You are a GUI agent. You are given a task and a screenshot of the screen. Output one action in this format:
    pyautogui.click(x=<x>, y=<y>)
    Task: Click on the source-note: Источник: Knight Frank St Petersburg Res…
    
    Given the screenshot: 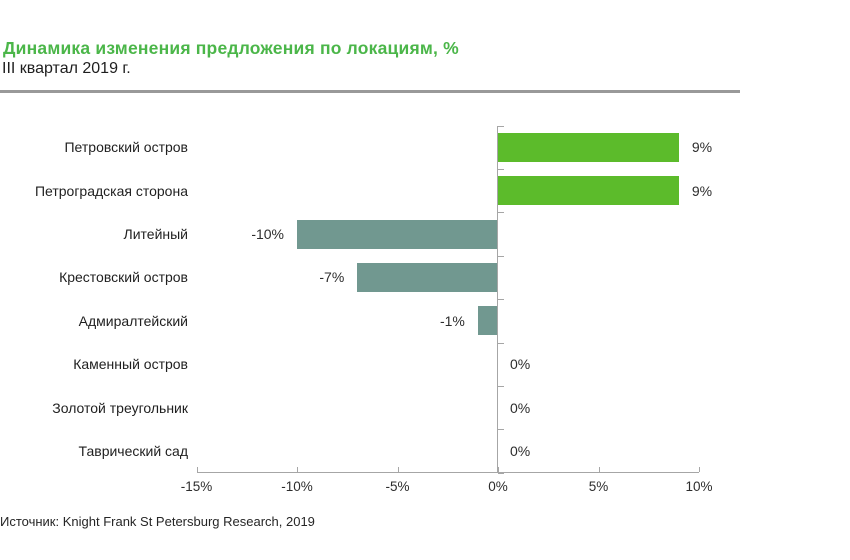 What is the action you would take?
    pyautogui.click(x=157, y=521)
    